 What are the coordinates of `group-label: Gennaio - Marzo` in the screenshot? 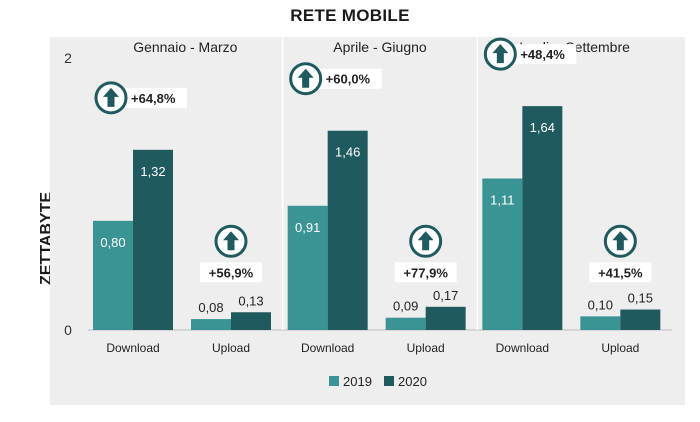 It's located at (185, 47).